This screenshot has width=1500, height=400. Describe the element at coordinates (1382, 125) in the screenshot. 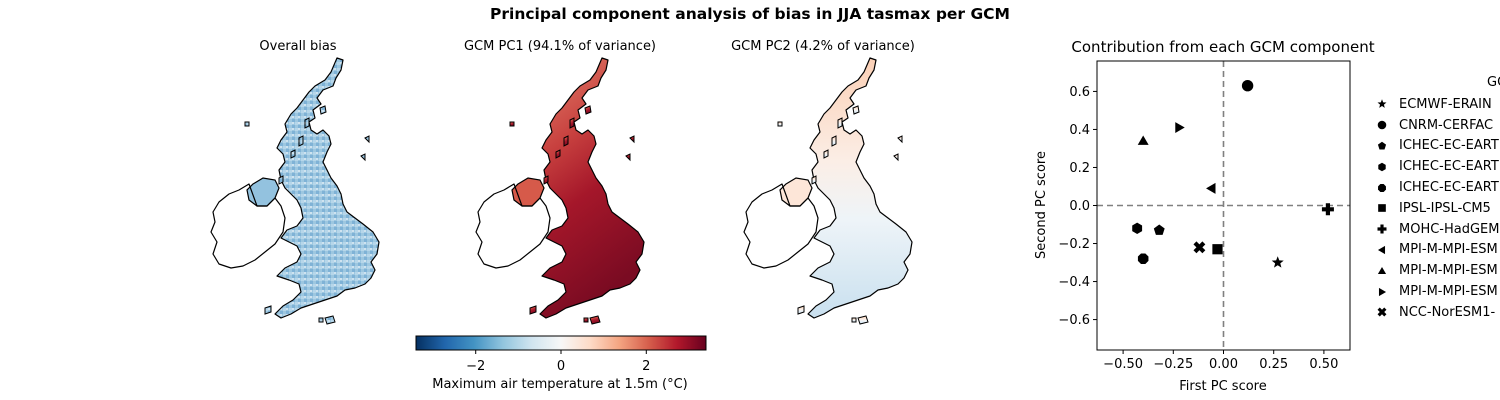

I see `legend-marker-circle-icon` at that location.